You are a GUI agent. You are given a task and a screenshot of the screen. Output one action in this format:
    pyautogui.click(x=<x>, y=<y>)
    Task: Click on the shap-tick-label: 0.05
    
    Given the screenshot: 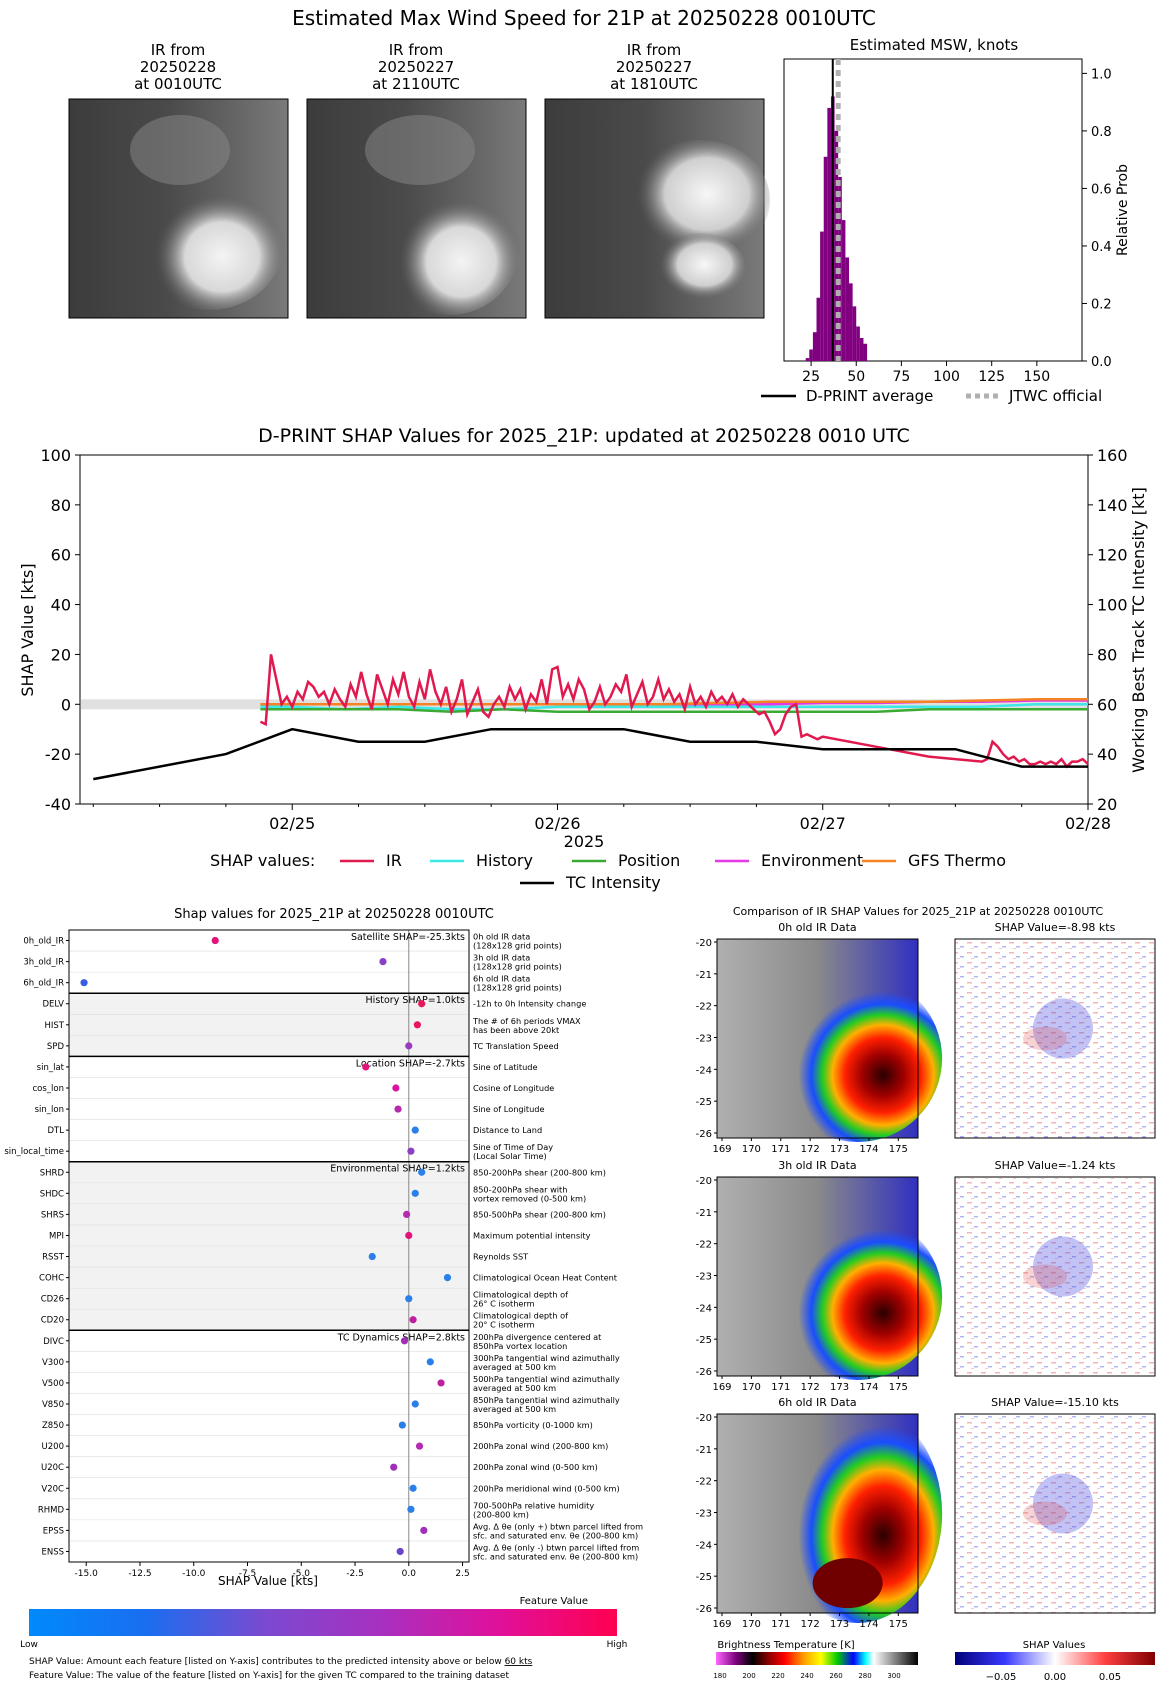 What is the action you would take?
    pyautogui.click(x=1110, y=1677)
    